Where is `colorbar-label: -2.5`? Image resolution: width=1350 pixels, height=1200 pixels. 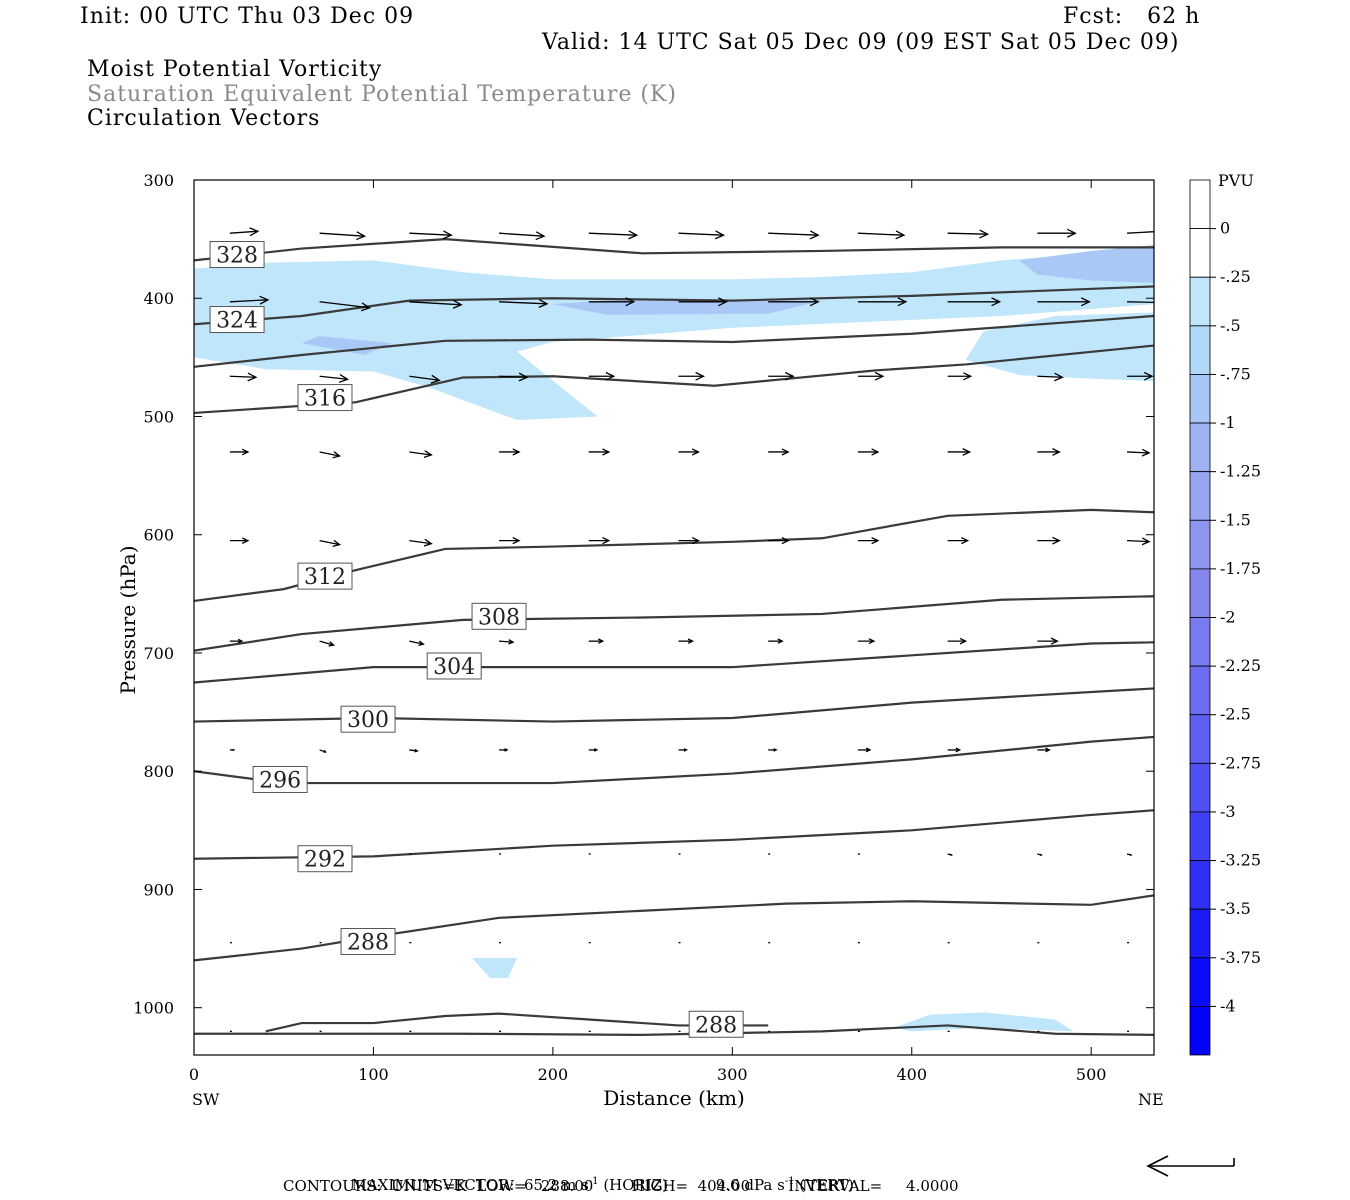
colorbar-label: -2.5 is located at coordinates (1235, 714).